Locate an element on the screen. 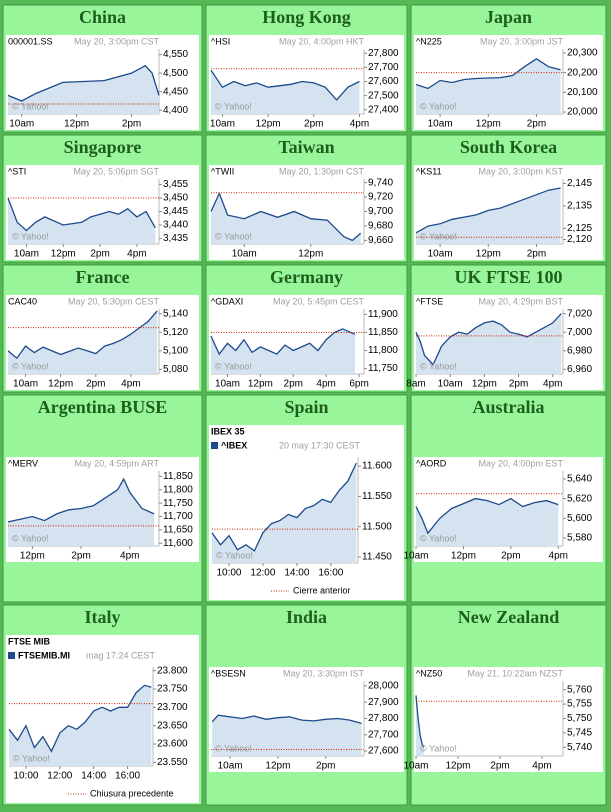 Image resolution: width=611 pixels, height=812 pixels. timestamp: 20 may 17:30 CEST is located at coordinates (320, 445).